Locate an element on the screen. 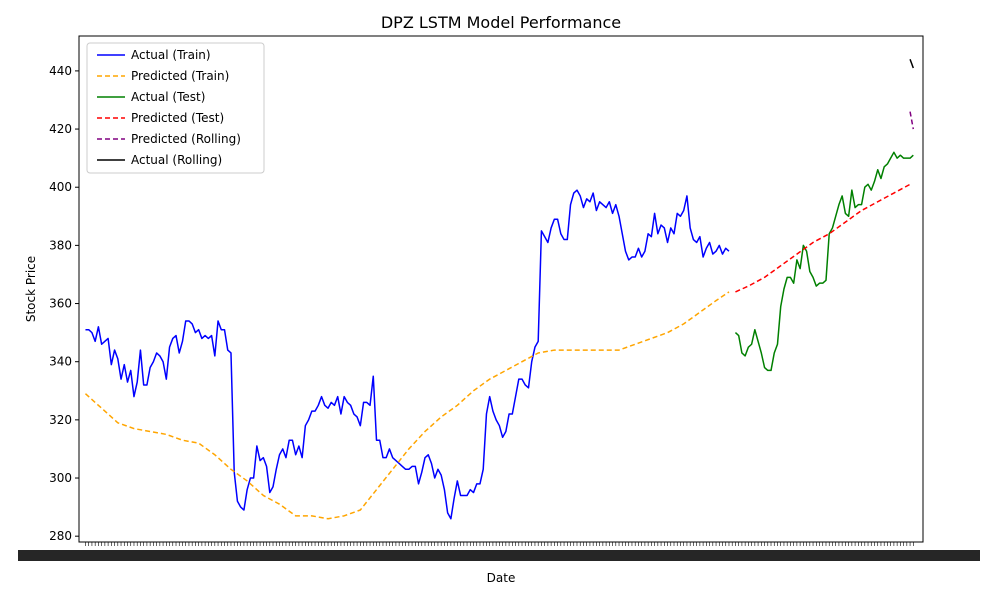 Image resolution: width=1000 pixels, height=600 pixels. legend-entry: Predicted (Test) is located at coordinates (177, 118).